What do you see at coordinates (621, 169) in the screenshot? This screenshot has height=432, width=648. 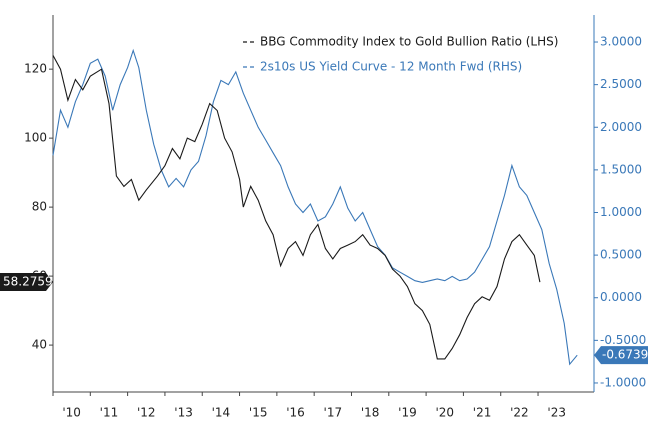 I see `y2-tick-label: 1.5000` at bounding box center [621, 169].